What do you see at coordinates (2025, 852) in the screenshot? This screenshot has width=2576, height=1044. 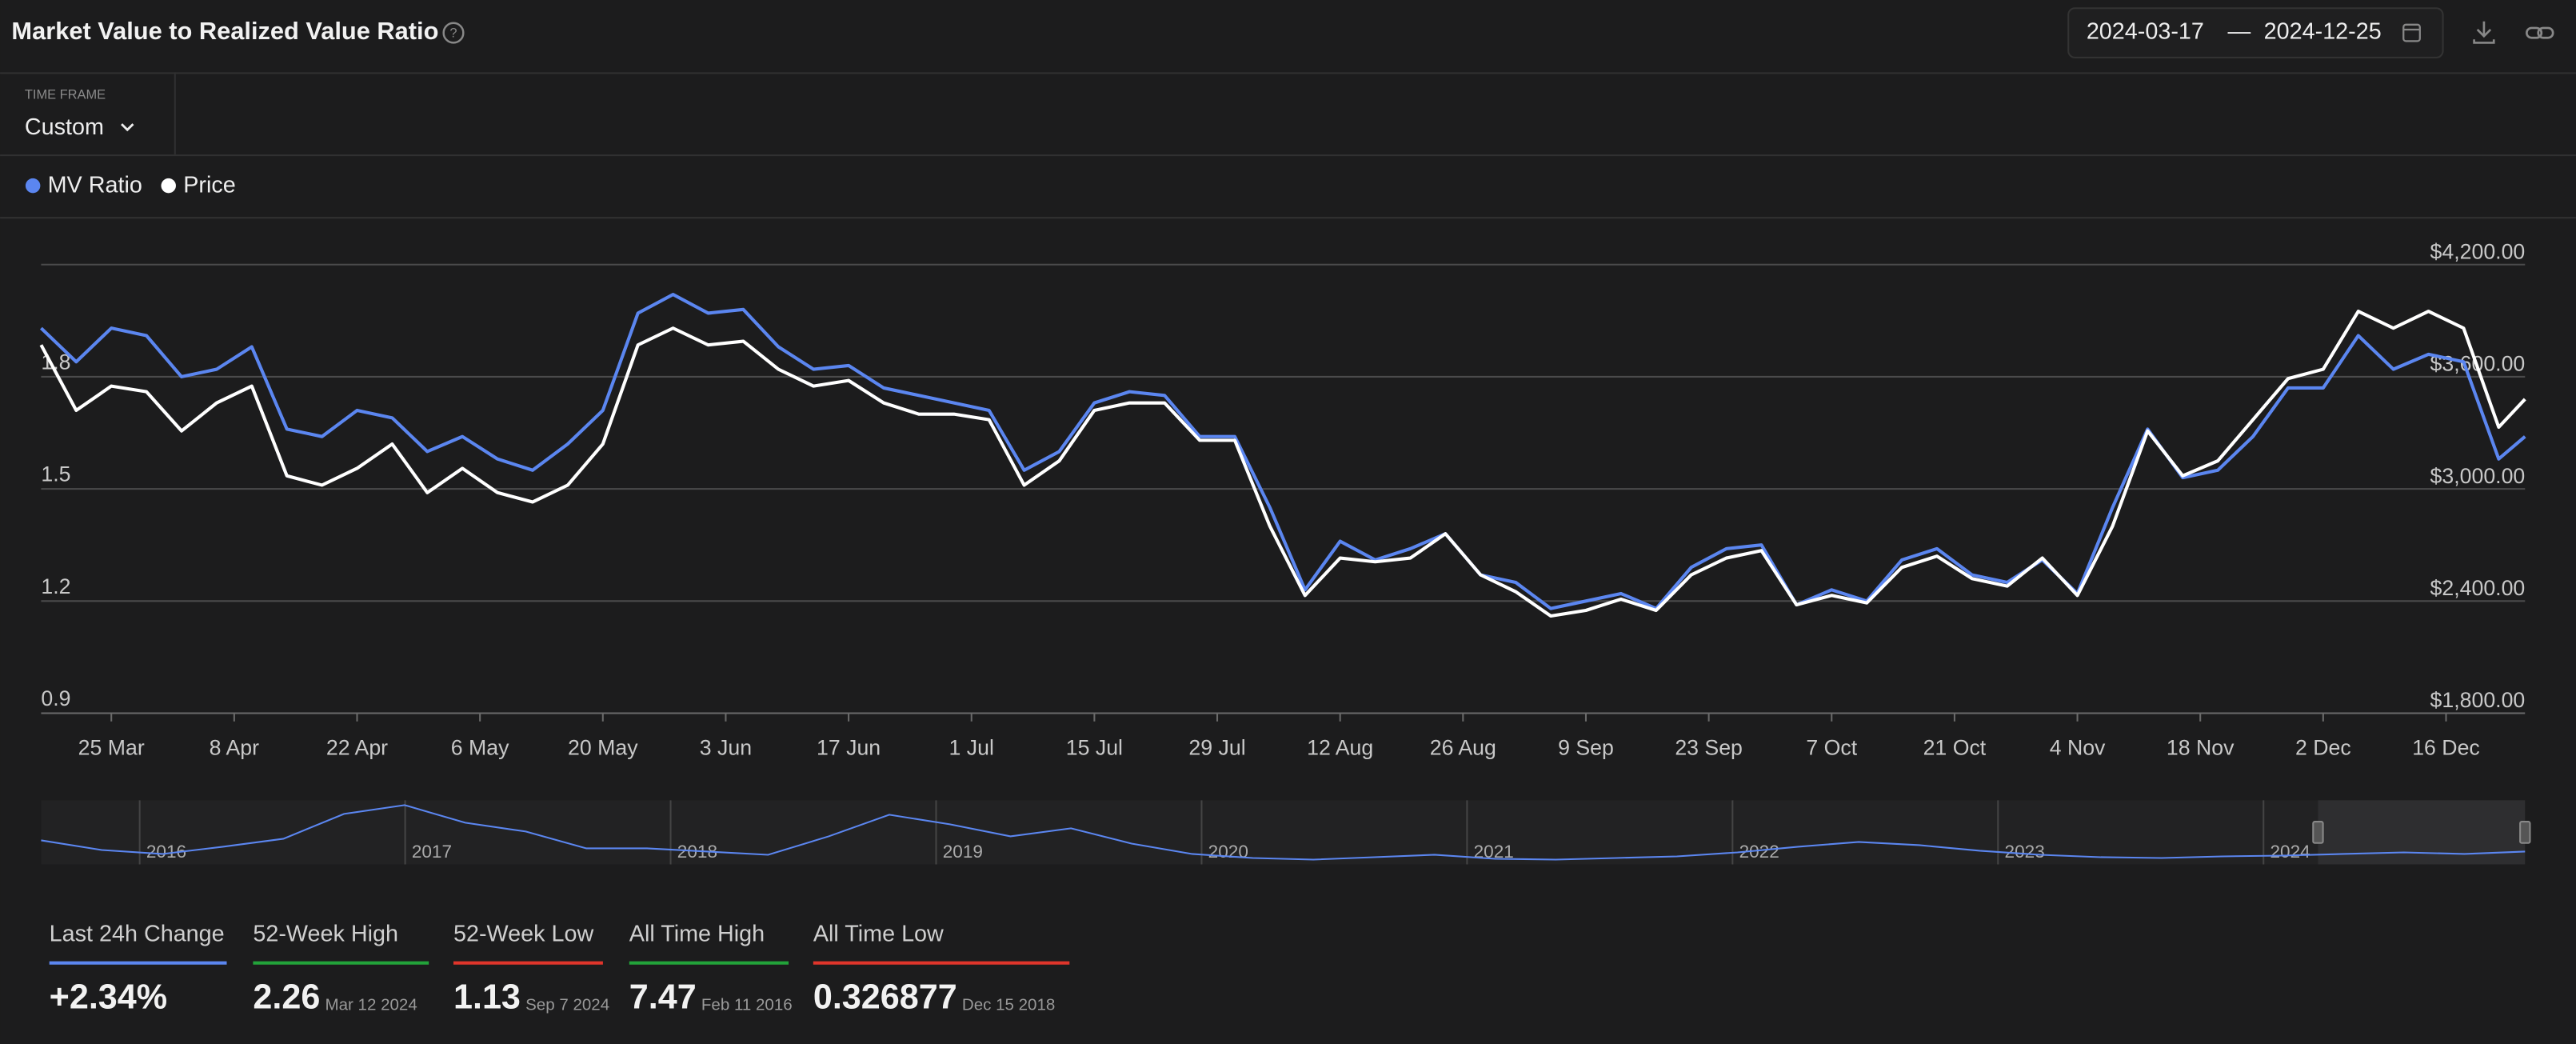 I see `navigator-year-label: 2023` at bounding box center [2025, 852].